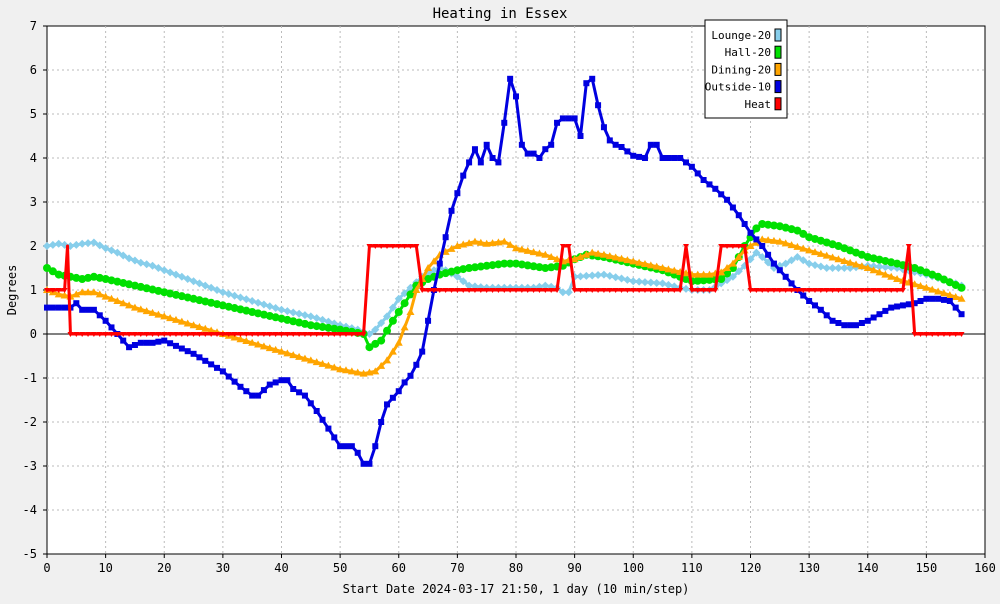 This screenshot has height=604, width=1000. What do you see at coordinates (809, 568) in the screenshot?
I see `x-tick-label: 130` at bounding box center [809, 568].